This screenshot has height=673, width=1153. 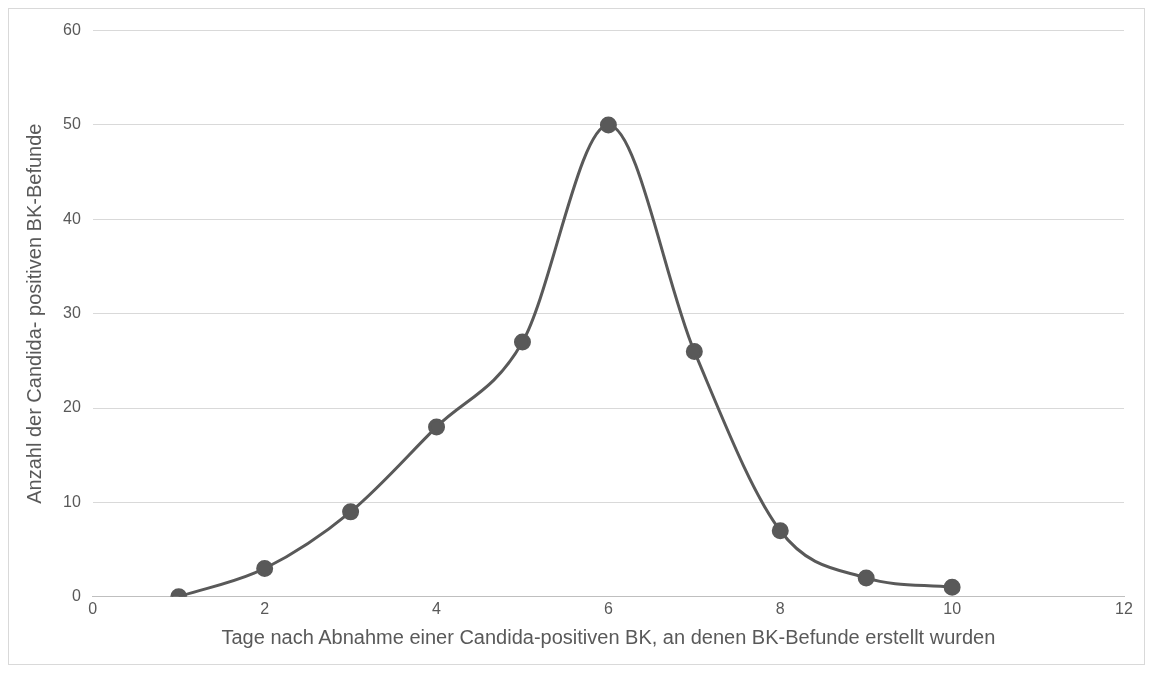 I want to click on y-tick-label: 10, so click(x=72, y=501).